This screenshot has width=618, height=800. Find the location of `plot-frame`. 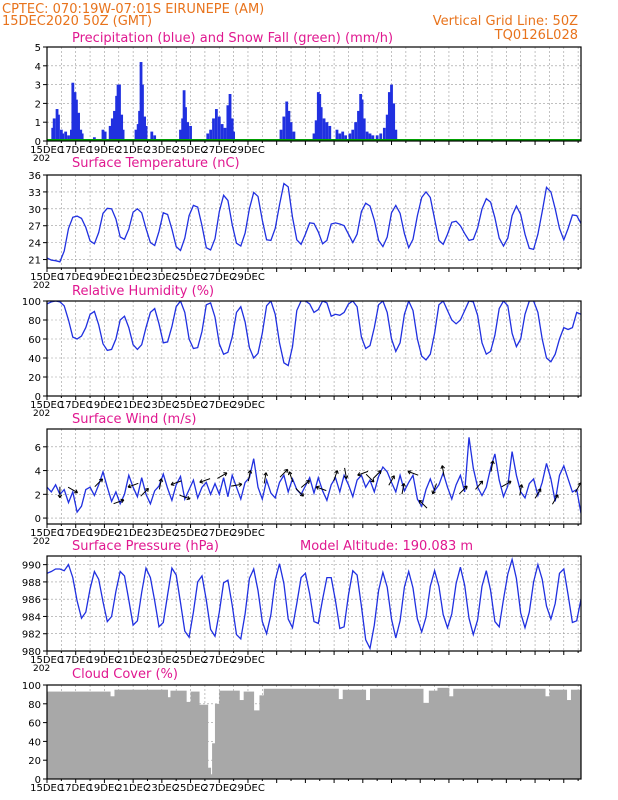

plot-frame is located at coordinates (314, 221).